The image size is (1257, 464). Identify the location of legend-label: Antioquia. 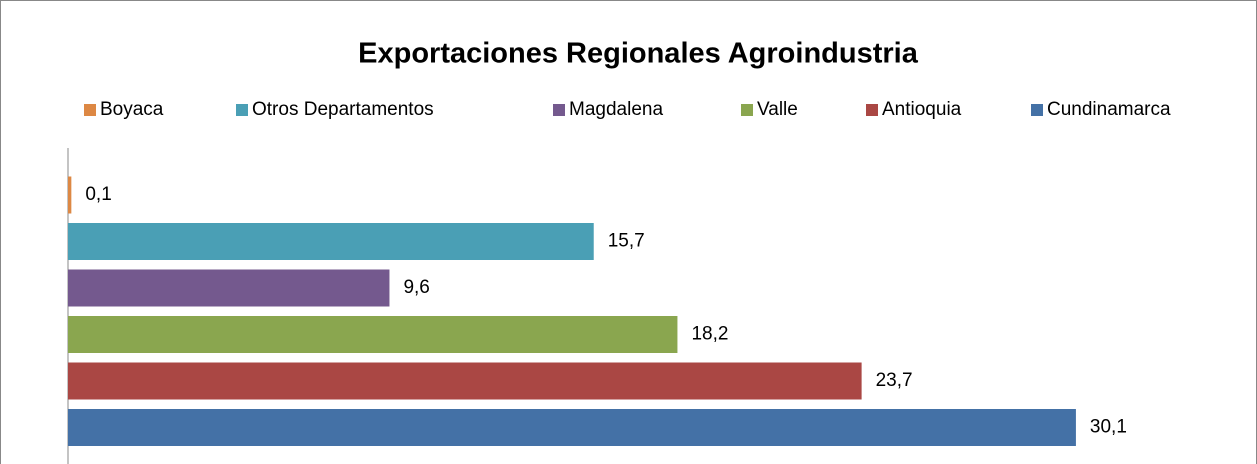
(922, 109).